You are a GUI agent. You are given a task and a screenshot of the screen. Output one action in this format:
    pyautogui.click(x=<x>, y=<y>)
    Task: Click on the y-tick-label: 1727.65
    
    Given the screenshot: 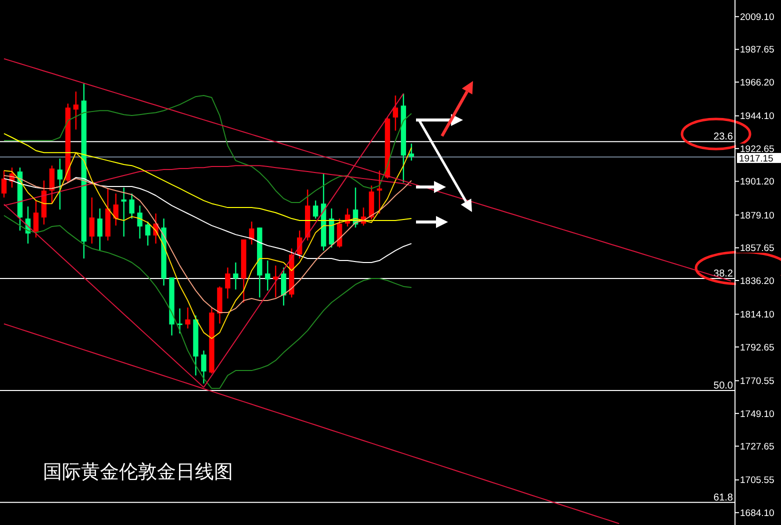 What is the action you would take?
    pyautogui.click(x=757, y=447)
    